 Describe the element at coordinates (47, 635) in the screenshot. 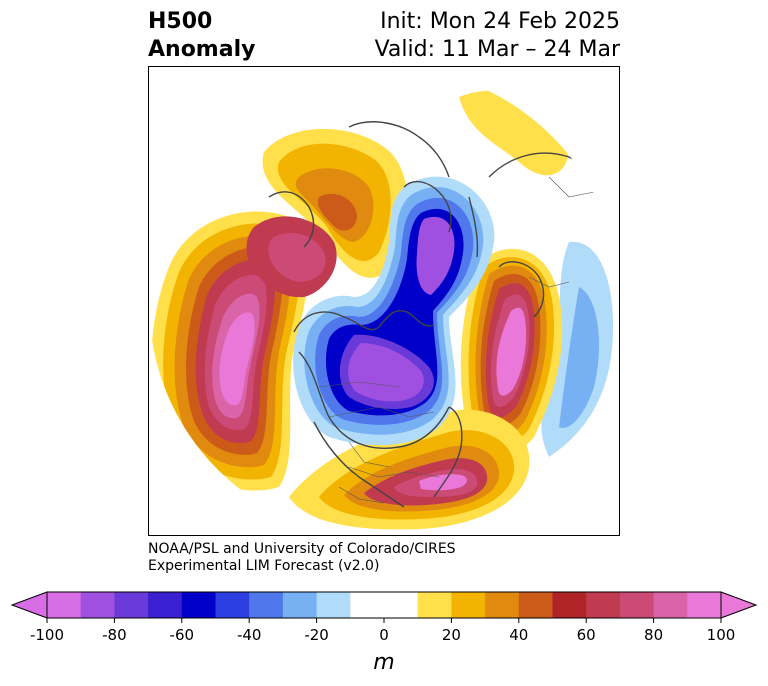

I see `colorbar-tick-label: -100` at that location.